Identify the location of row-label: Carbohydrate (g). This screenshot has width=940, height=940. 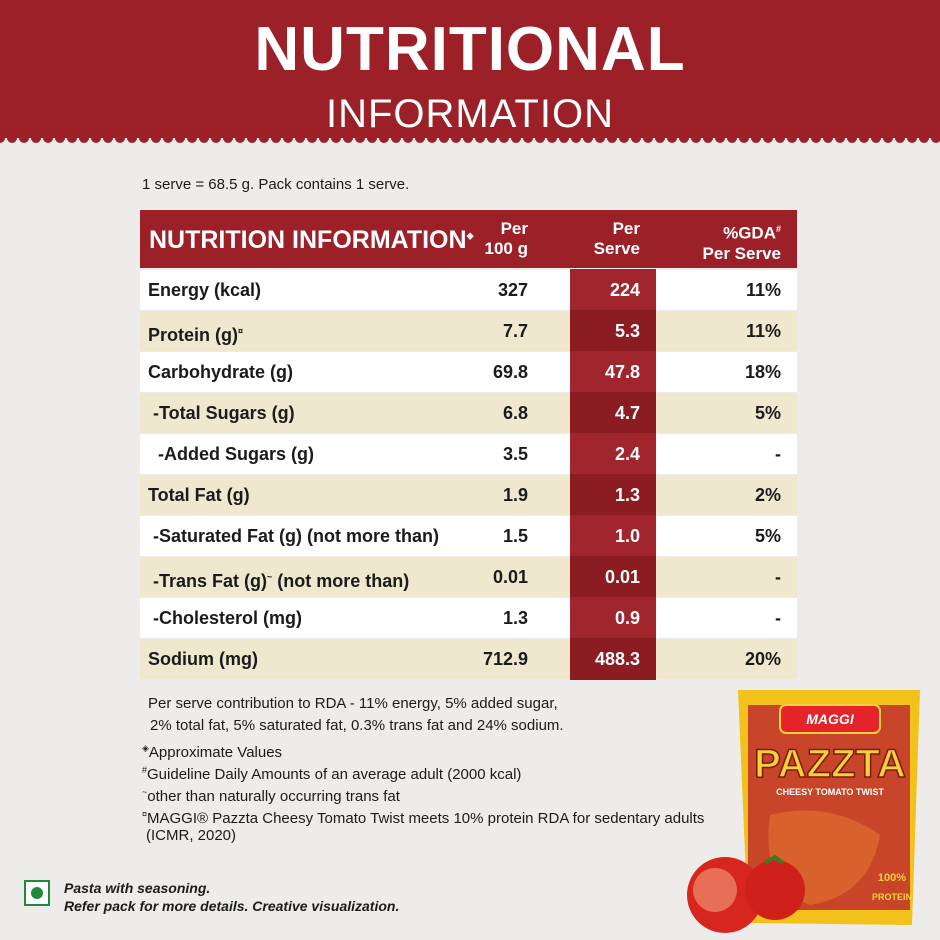
(220, 372).